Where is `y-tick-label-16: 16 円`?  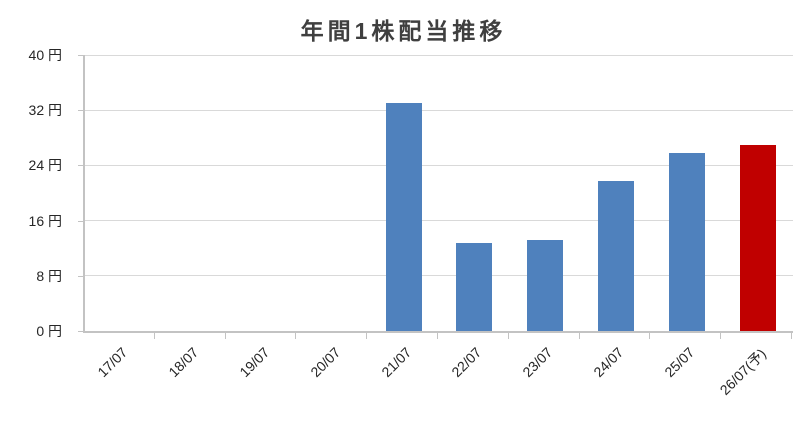 y-tick-label-16: 16 円 is located at coordinates (45, 220).